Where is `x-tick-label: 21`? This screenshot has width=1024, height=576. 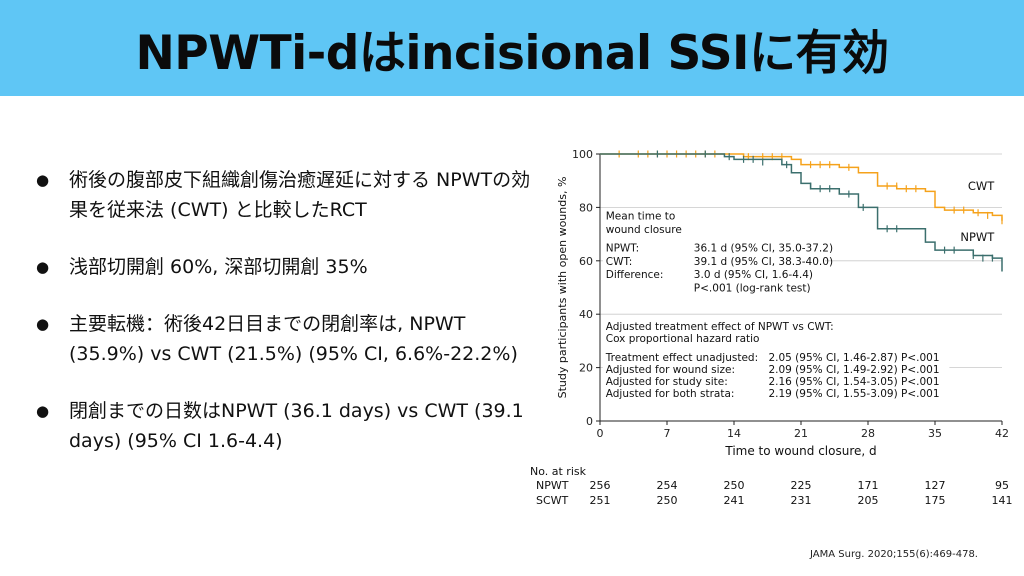 x-tick-label: 21 is located at coordinates (801, 433).